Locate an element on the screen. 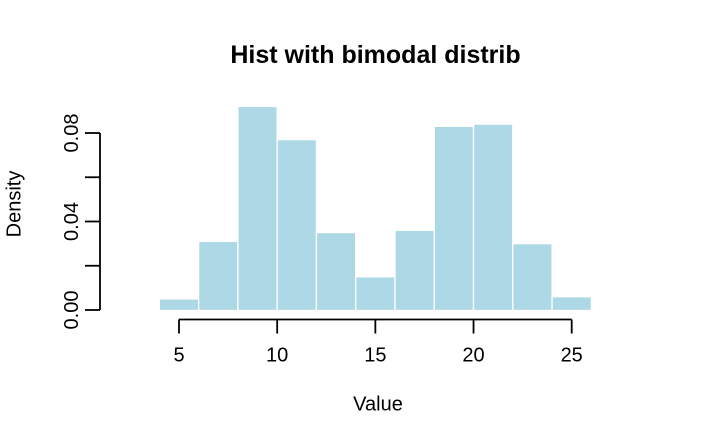 The height and width of the screenshot is (442, 703). y-axis-tick-label: 0.00 is located at coordinates (72, 310).